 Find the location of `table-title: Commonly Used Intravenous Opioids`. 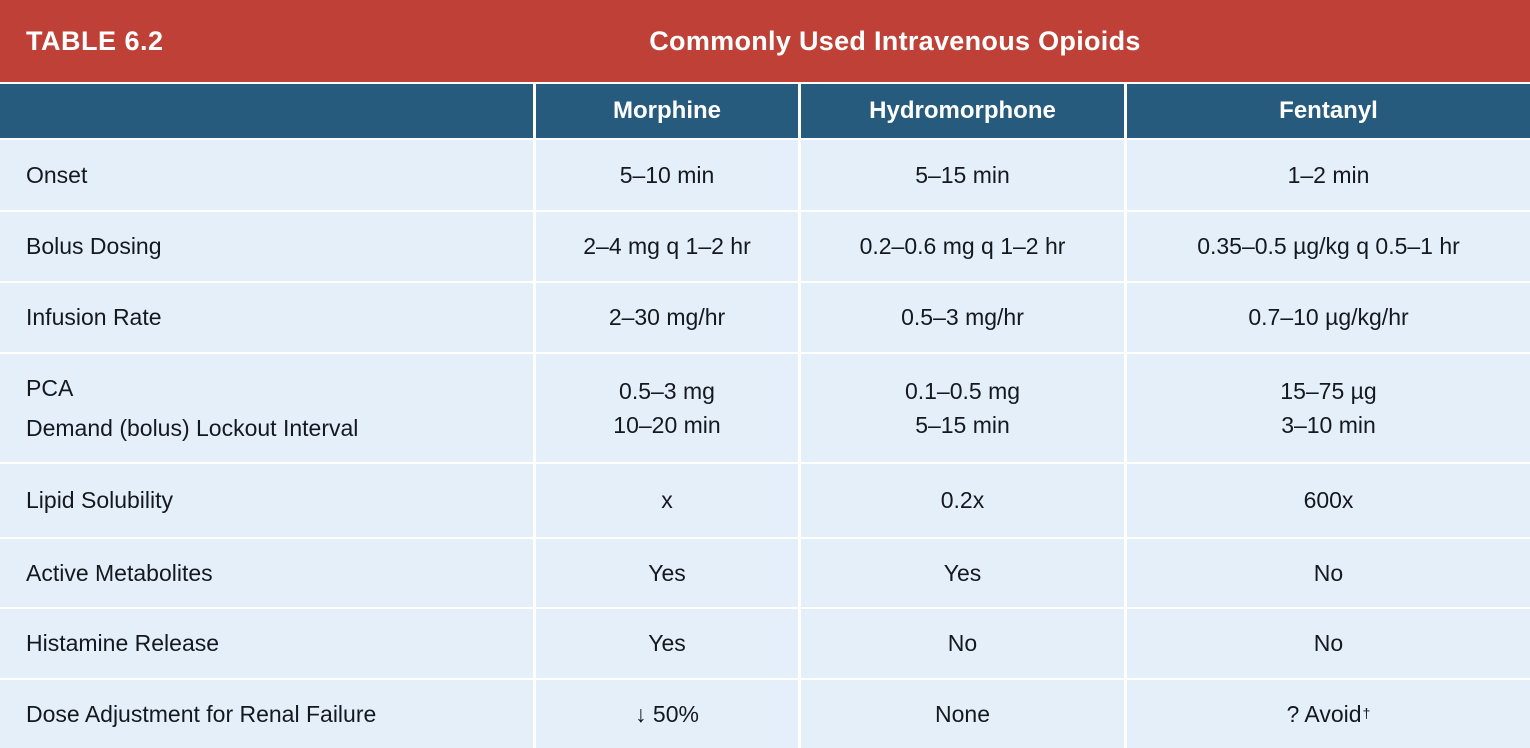

table-title: Commonly Used Intravenous Opioids is located at coordinates (895, 40).